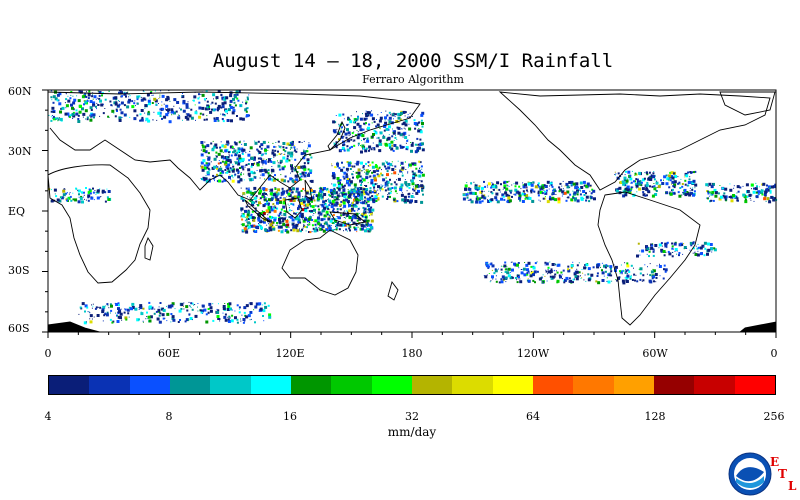  What do you see at coordinates (169, 416) in the screenshot?
I see `colorbar-tick-8: 8` at bounding box center [169, 416].